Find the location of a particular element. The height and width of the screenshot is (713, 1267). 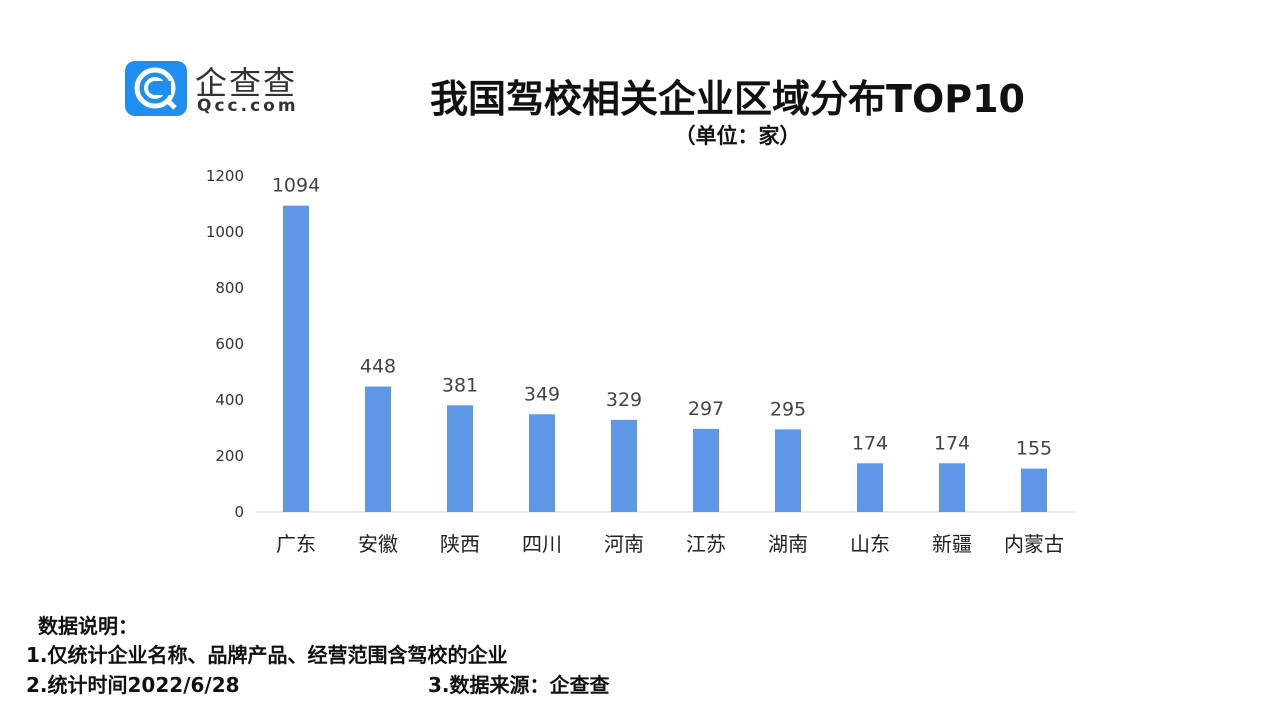

x-tick-label: 陕西 is located at coordinates (460, 544).